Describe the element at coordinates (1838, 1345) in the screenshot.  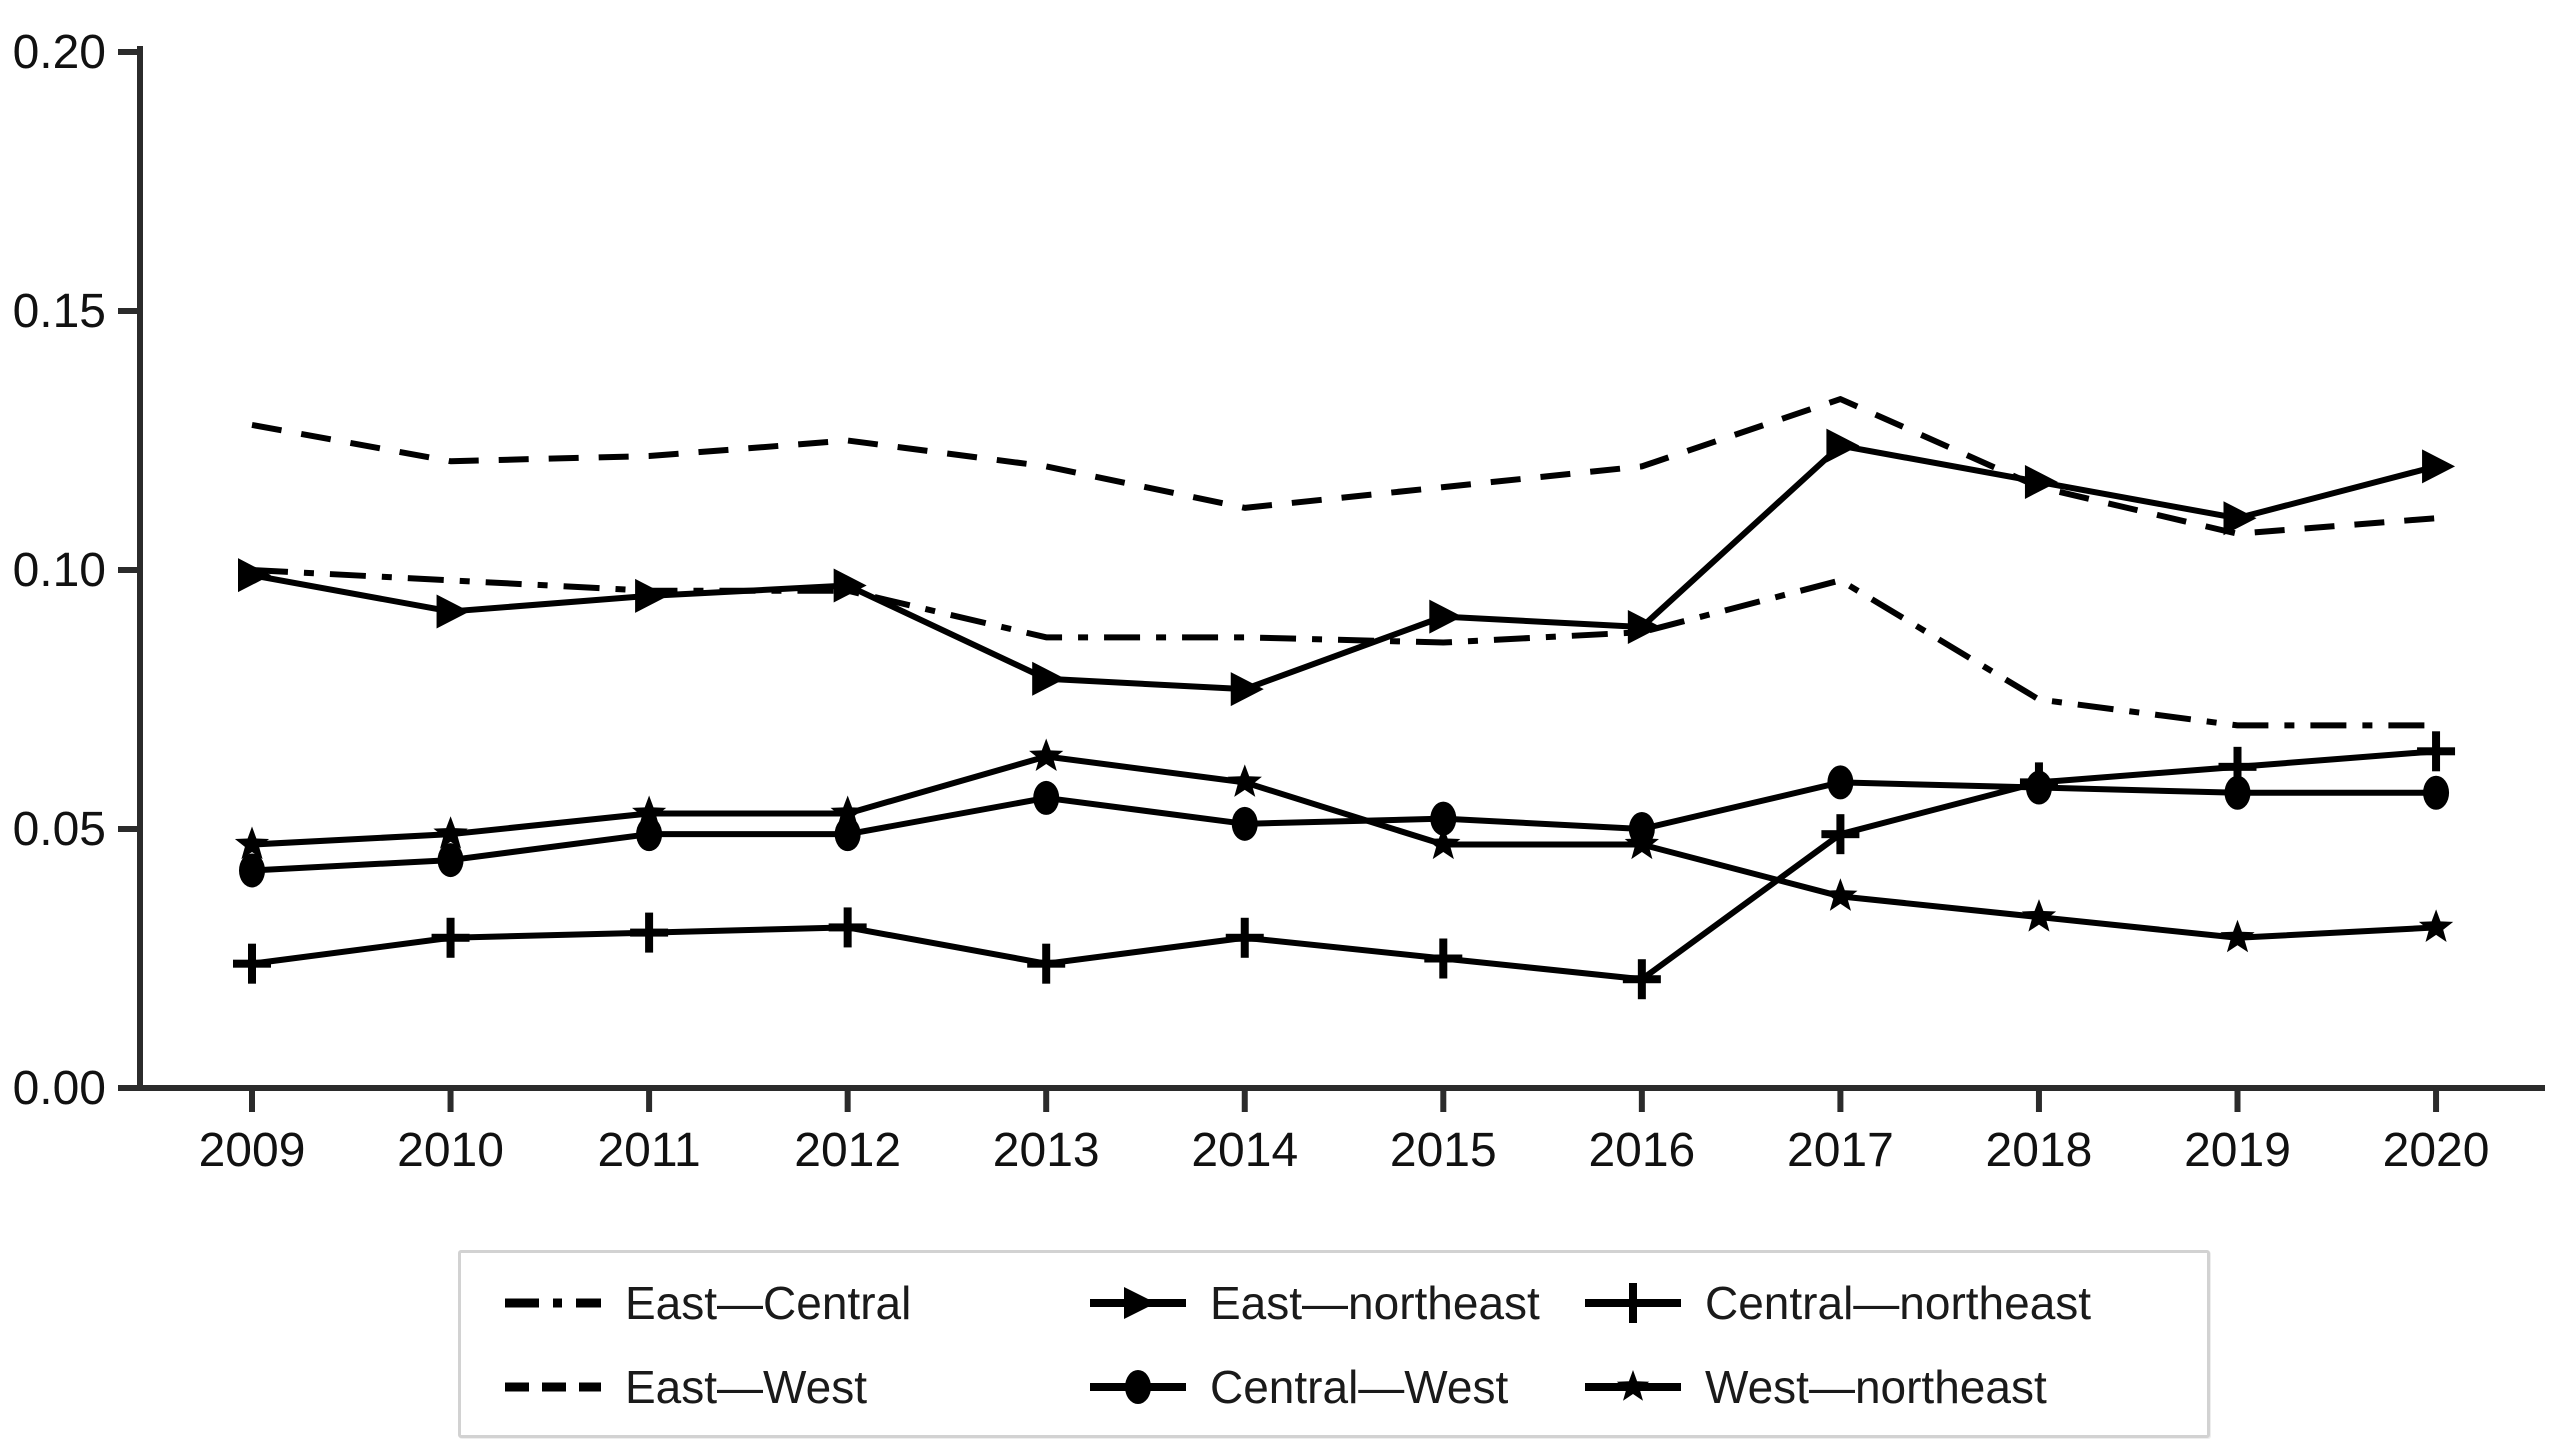
I see `legend-column-3: Central—northeast West—northeast` at that location.